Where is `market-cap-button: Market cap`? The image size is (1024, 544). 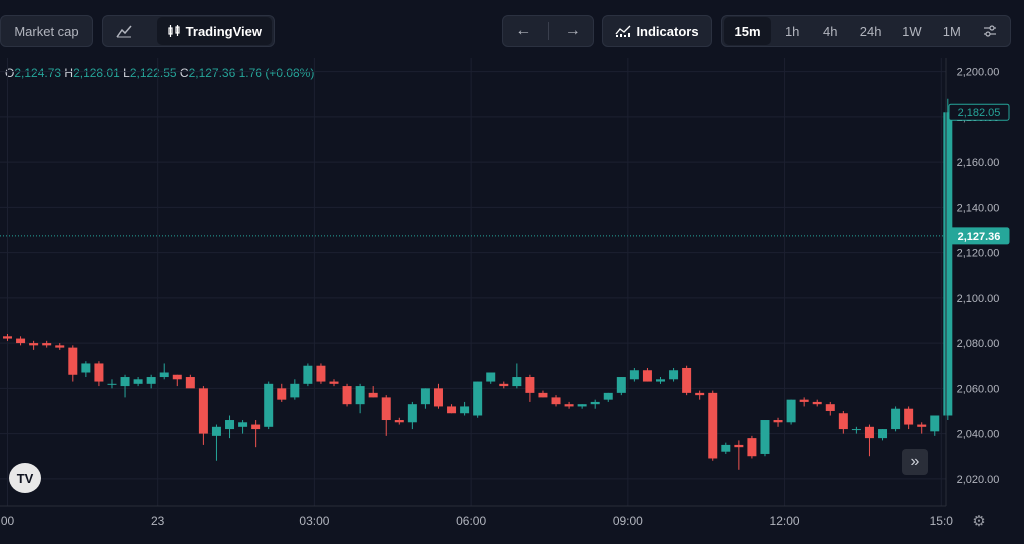
market-cap-button: Market cap is located at coordinates (46, 31).